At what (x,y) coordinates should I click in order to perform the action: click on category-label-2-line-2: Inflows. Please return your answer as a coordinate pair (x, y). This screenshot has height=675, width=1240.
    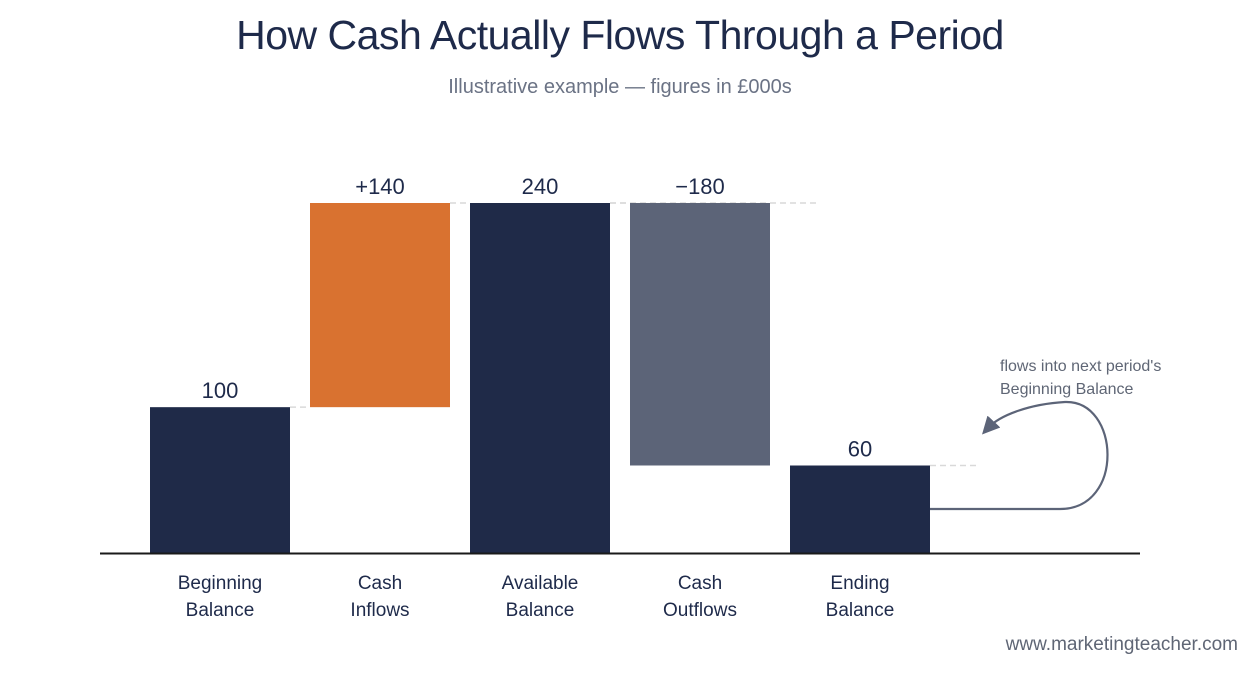
    Looking at the image, I should click on (379, 610).